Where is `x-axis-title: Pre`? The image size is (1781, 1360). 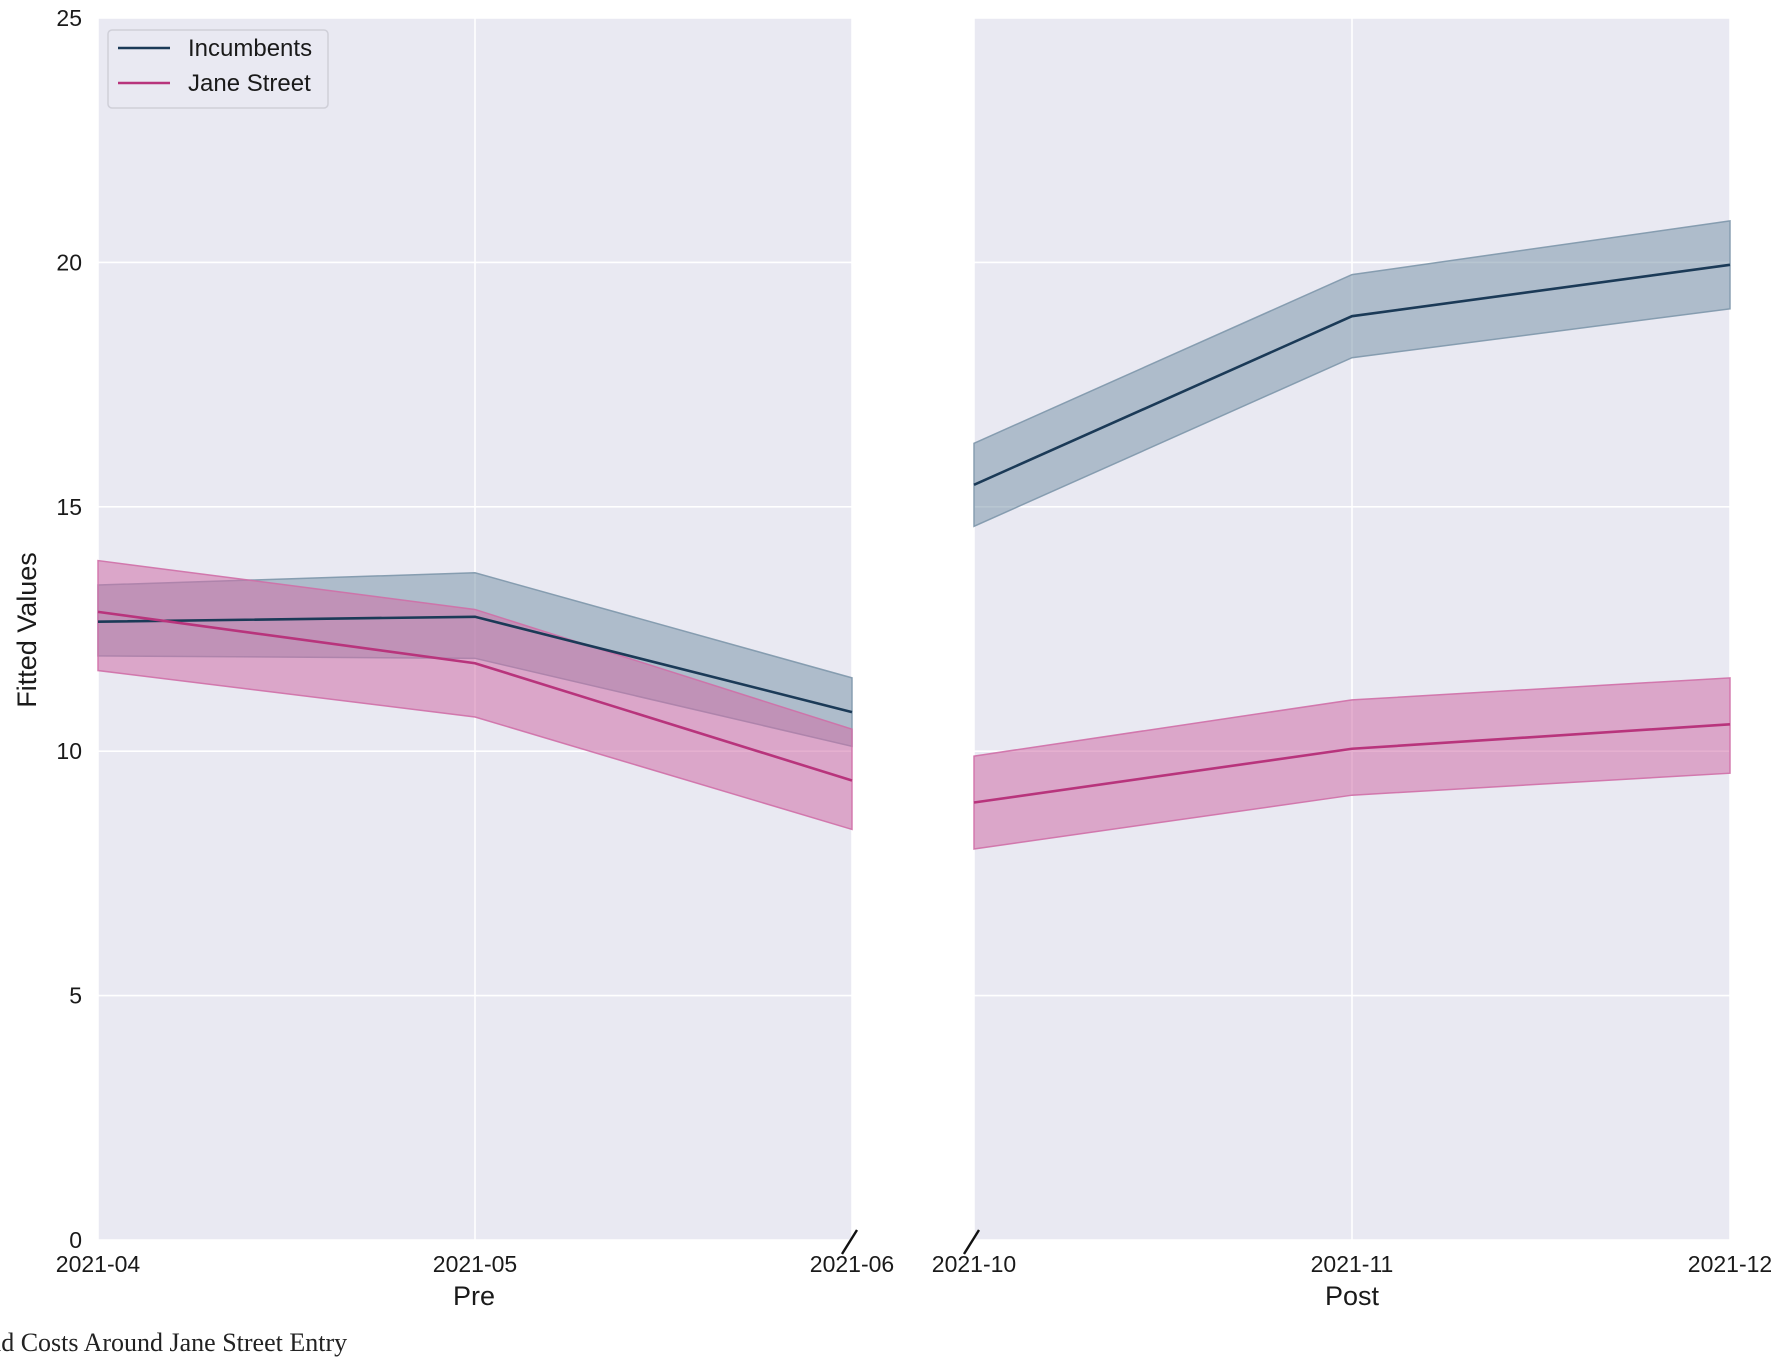
x-axis-title: Pre is located at coordinates (474, 1296).